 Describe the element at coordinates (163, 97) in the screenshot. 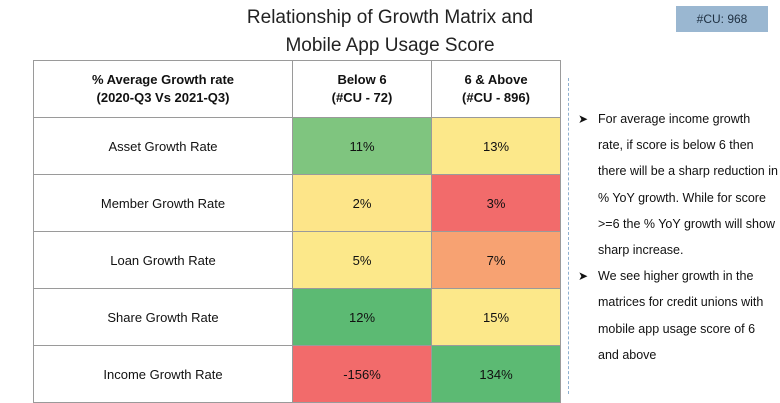

I see `header-metric-line-2: (2020-Q3 Vs 2021-Q3)` at that location.